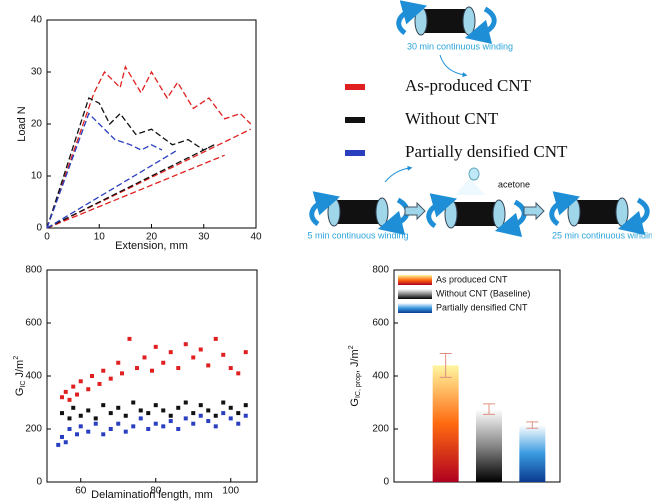 The width and height of the screenshot is (652, 502). What do you see at coordinates (472, 279) in the screenshot?
I see `legend-label: As produced CNT` at bounding box center [472, 279].